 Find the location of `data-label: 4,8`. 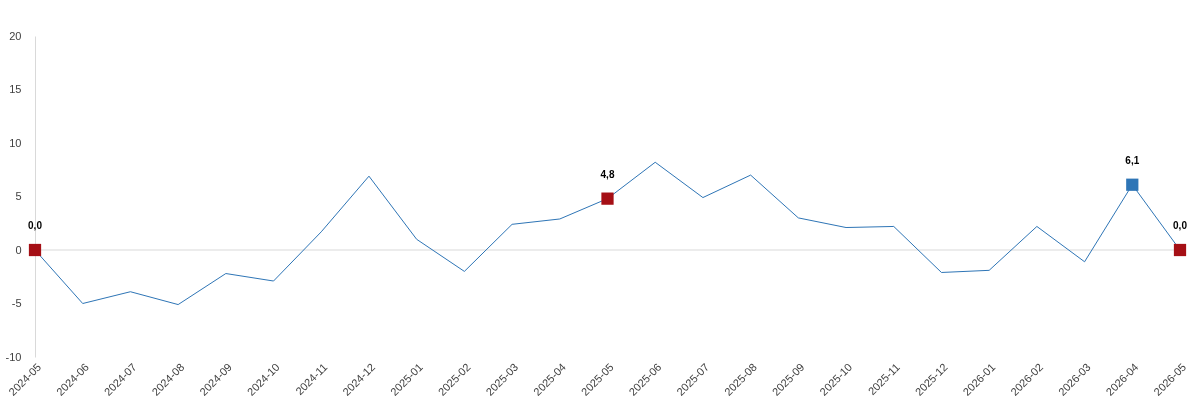

data-label: 4,8 is located at coordinates (607, 174).